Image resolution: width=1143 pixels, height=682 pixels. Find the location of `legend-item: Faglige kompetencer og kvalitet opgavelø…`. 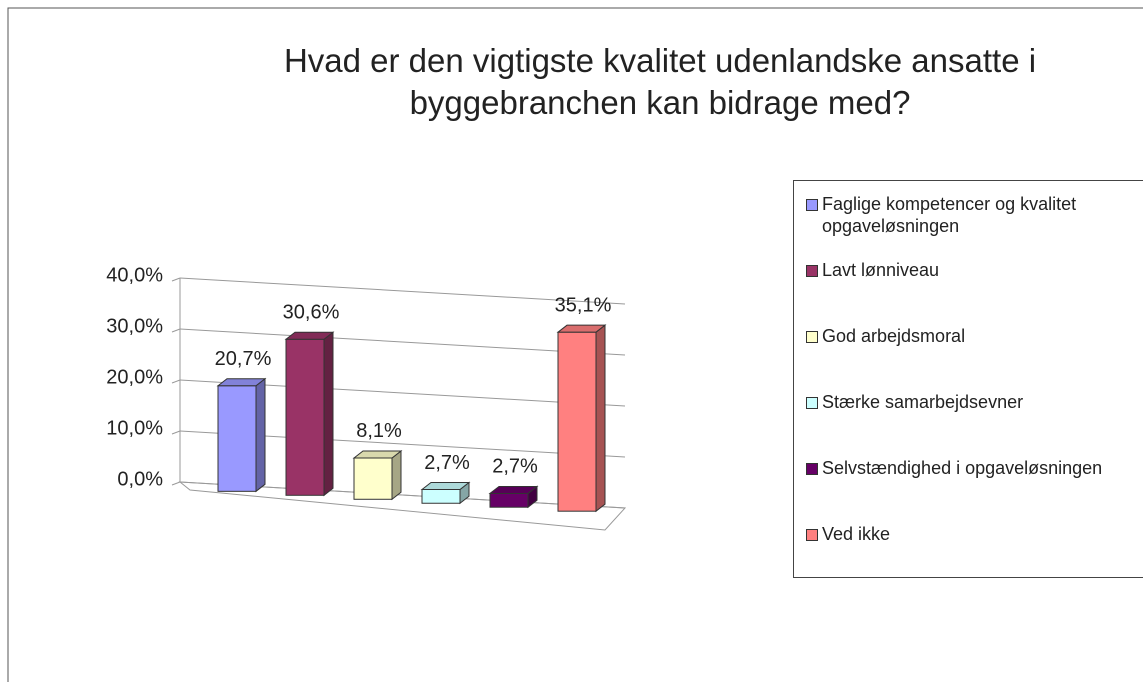

legend-item: Faglige kompetencer og kvalitet opgavelø… is located at coordinates (974, 226).